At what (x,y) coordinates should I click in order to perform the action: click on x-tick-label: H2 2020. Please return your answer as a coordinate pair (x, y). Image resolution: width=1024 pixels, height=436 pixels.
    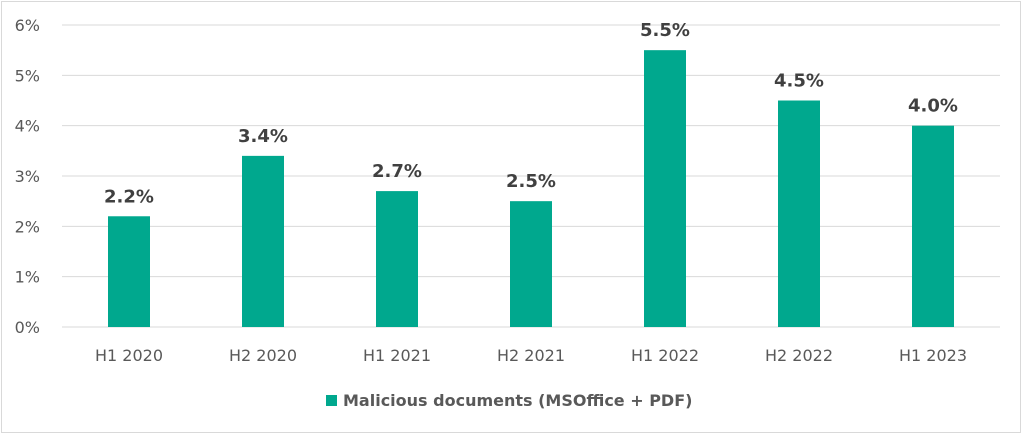
    Looking at the image, I should click on (263, 355).